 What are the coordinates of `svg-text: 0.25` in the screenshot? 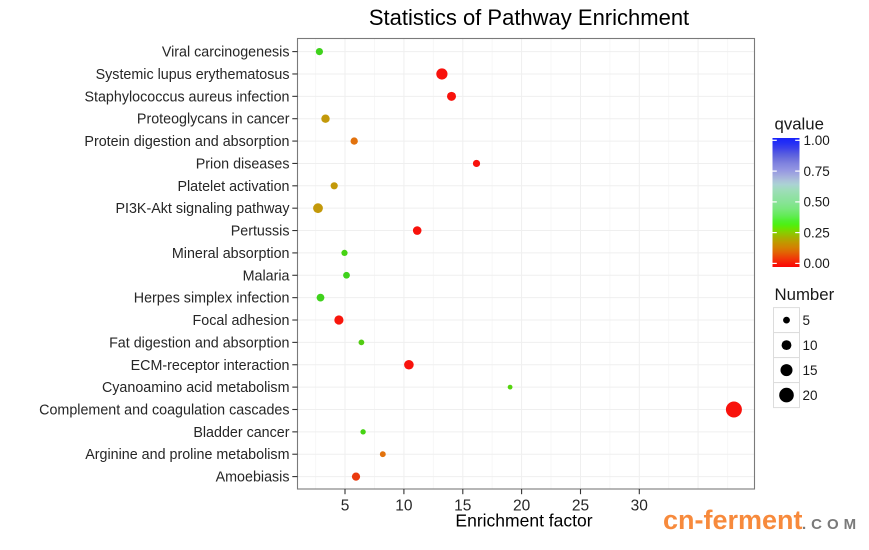 It's located at (817, 232).